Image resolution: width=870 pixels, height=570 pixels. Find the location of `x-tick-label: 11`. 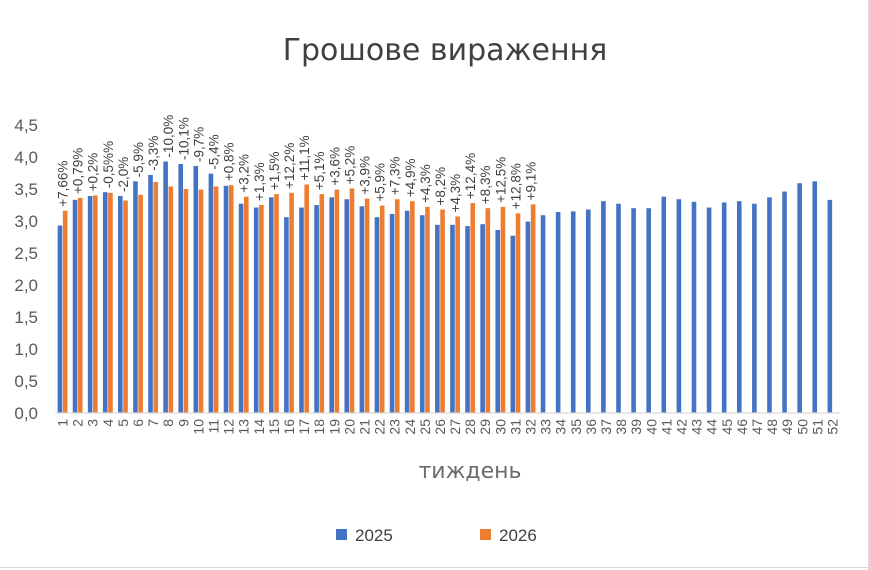

x-tick-label: 11 is located at coordinates (214, 426).